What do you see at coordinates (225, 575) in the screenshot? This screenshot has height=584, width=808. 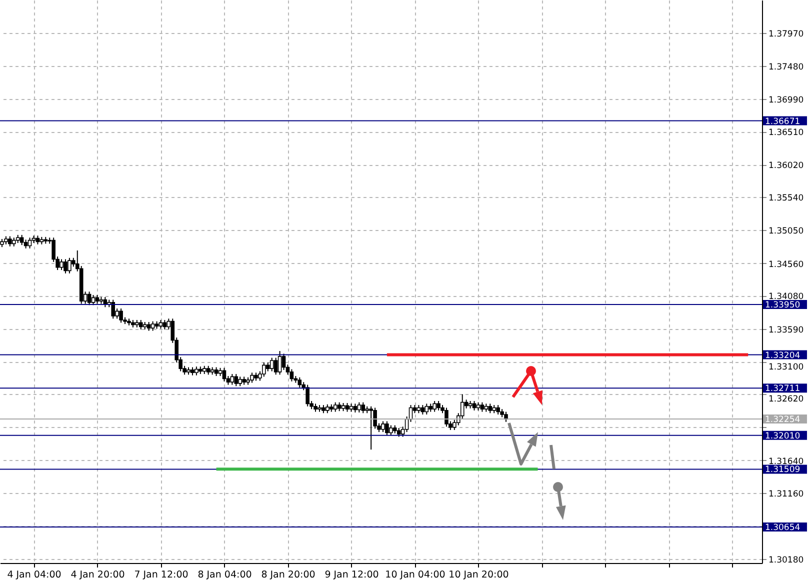 I see `x-tick-label: 8 Jan 04:00` at bounding box center [225, 575].